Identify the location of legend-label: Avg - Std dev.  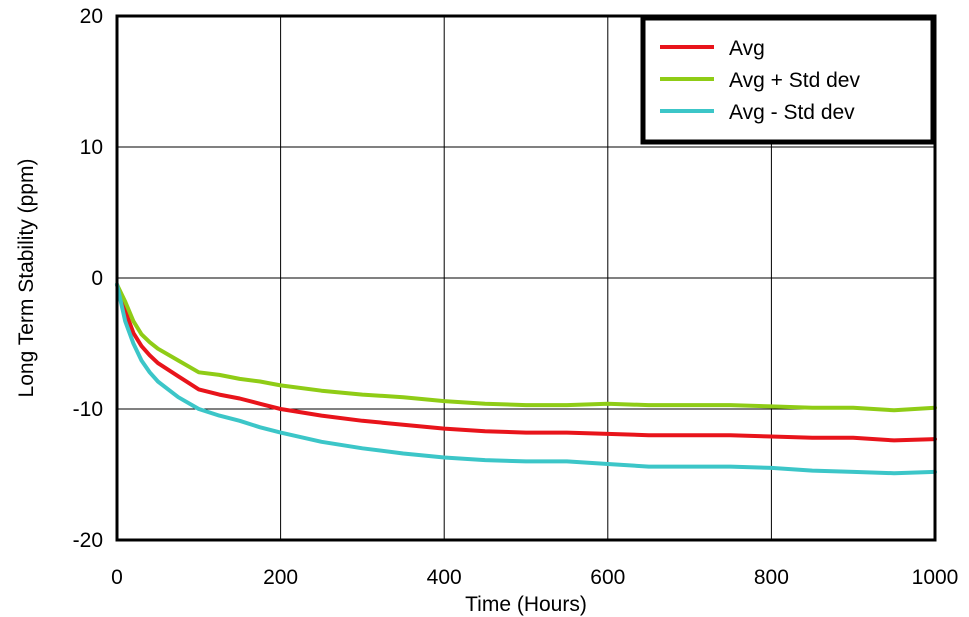
(792, 112).